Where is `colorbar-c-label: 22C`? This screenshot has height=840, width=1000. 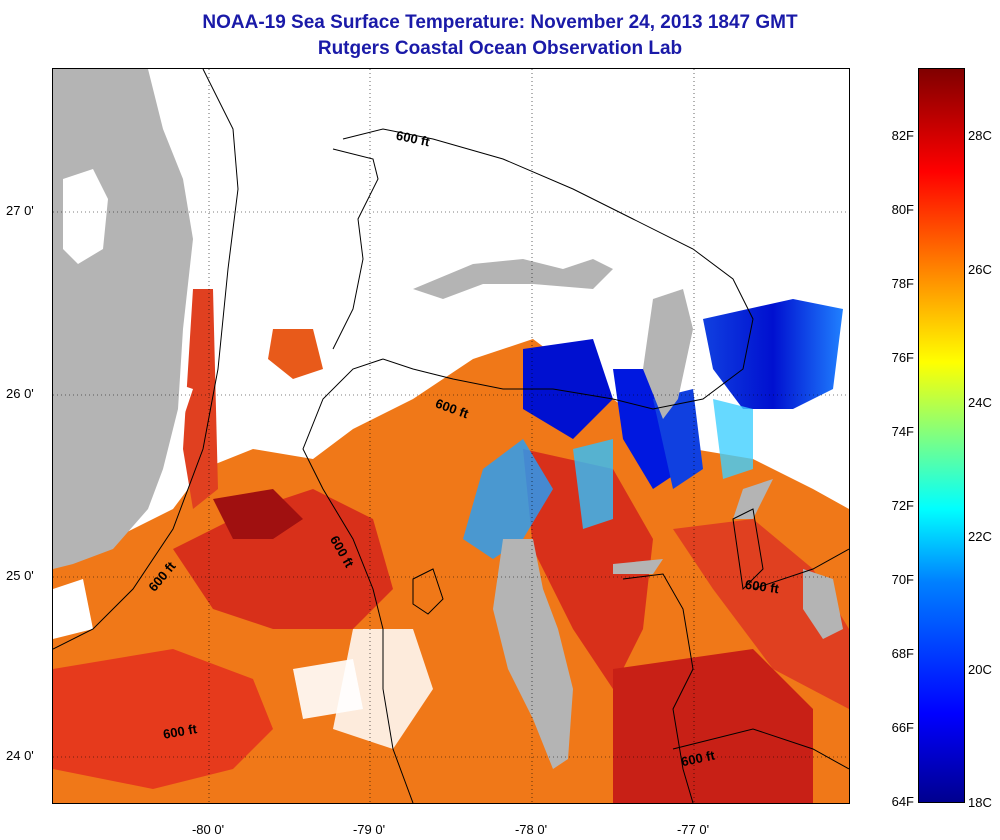 colorbar-c-label: 22C is located at coordinates (980, 536).